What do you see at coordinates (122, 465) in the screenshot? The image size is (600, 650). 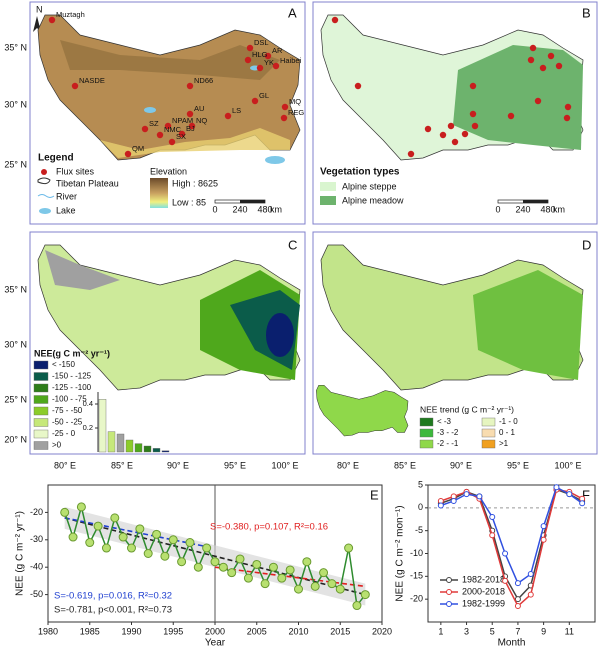 I see `lon-label: 85° E` at bounding box center [122, 465].